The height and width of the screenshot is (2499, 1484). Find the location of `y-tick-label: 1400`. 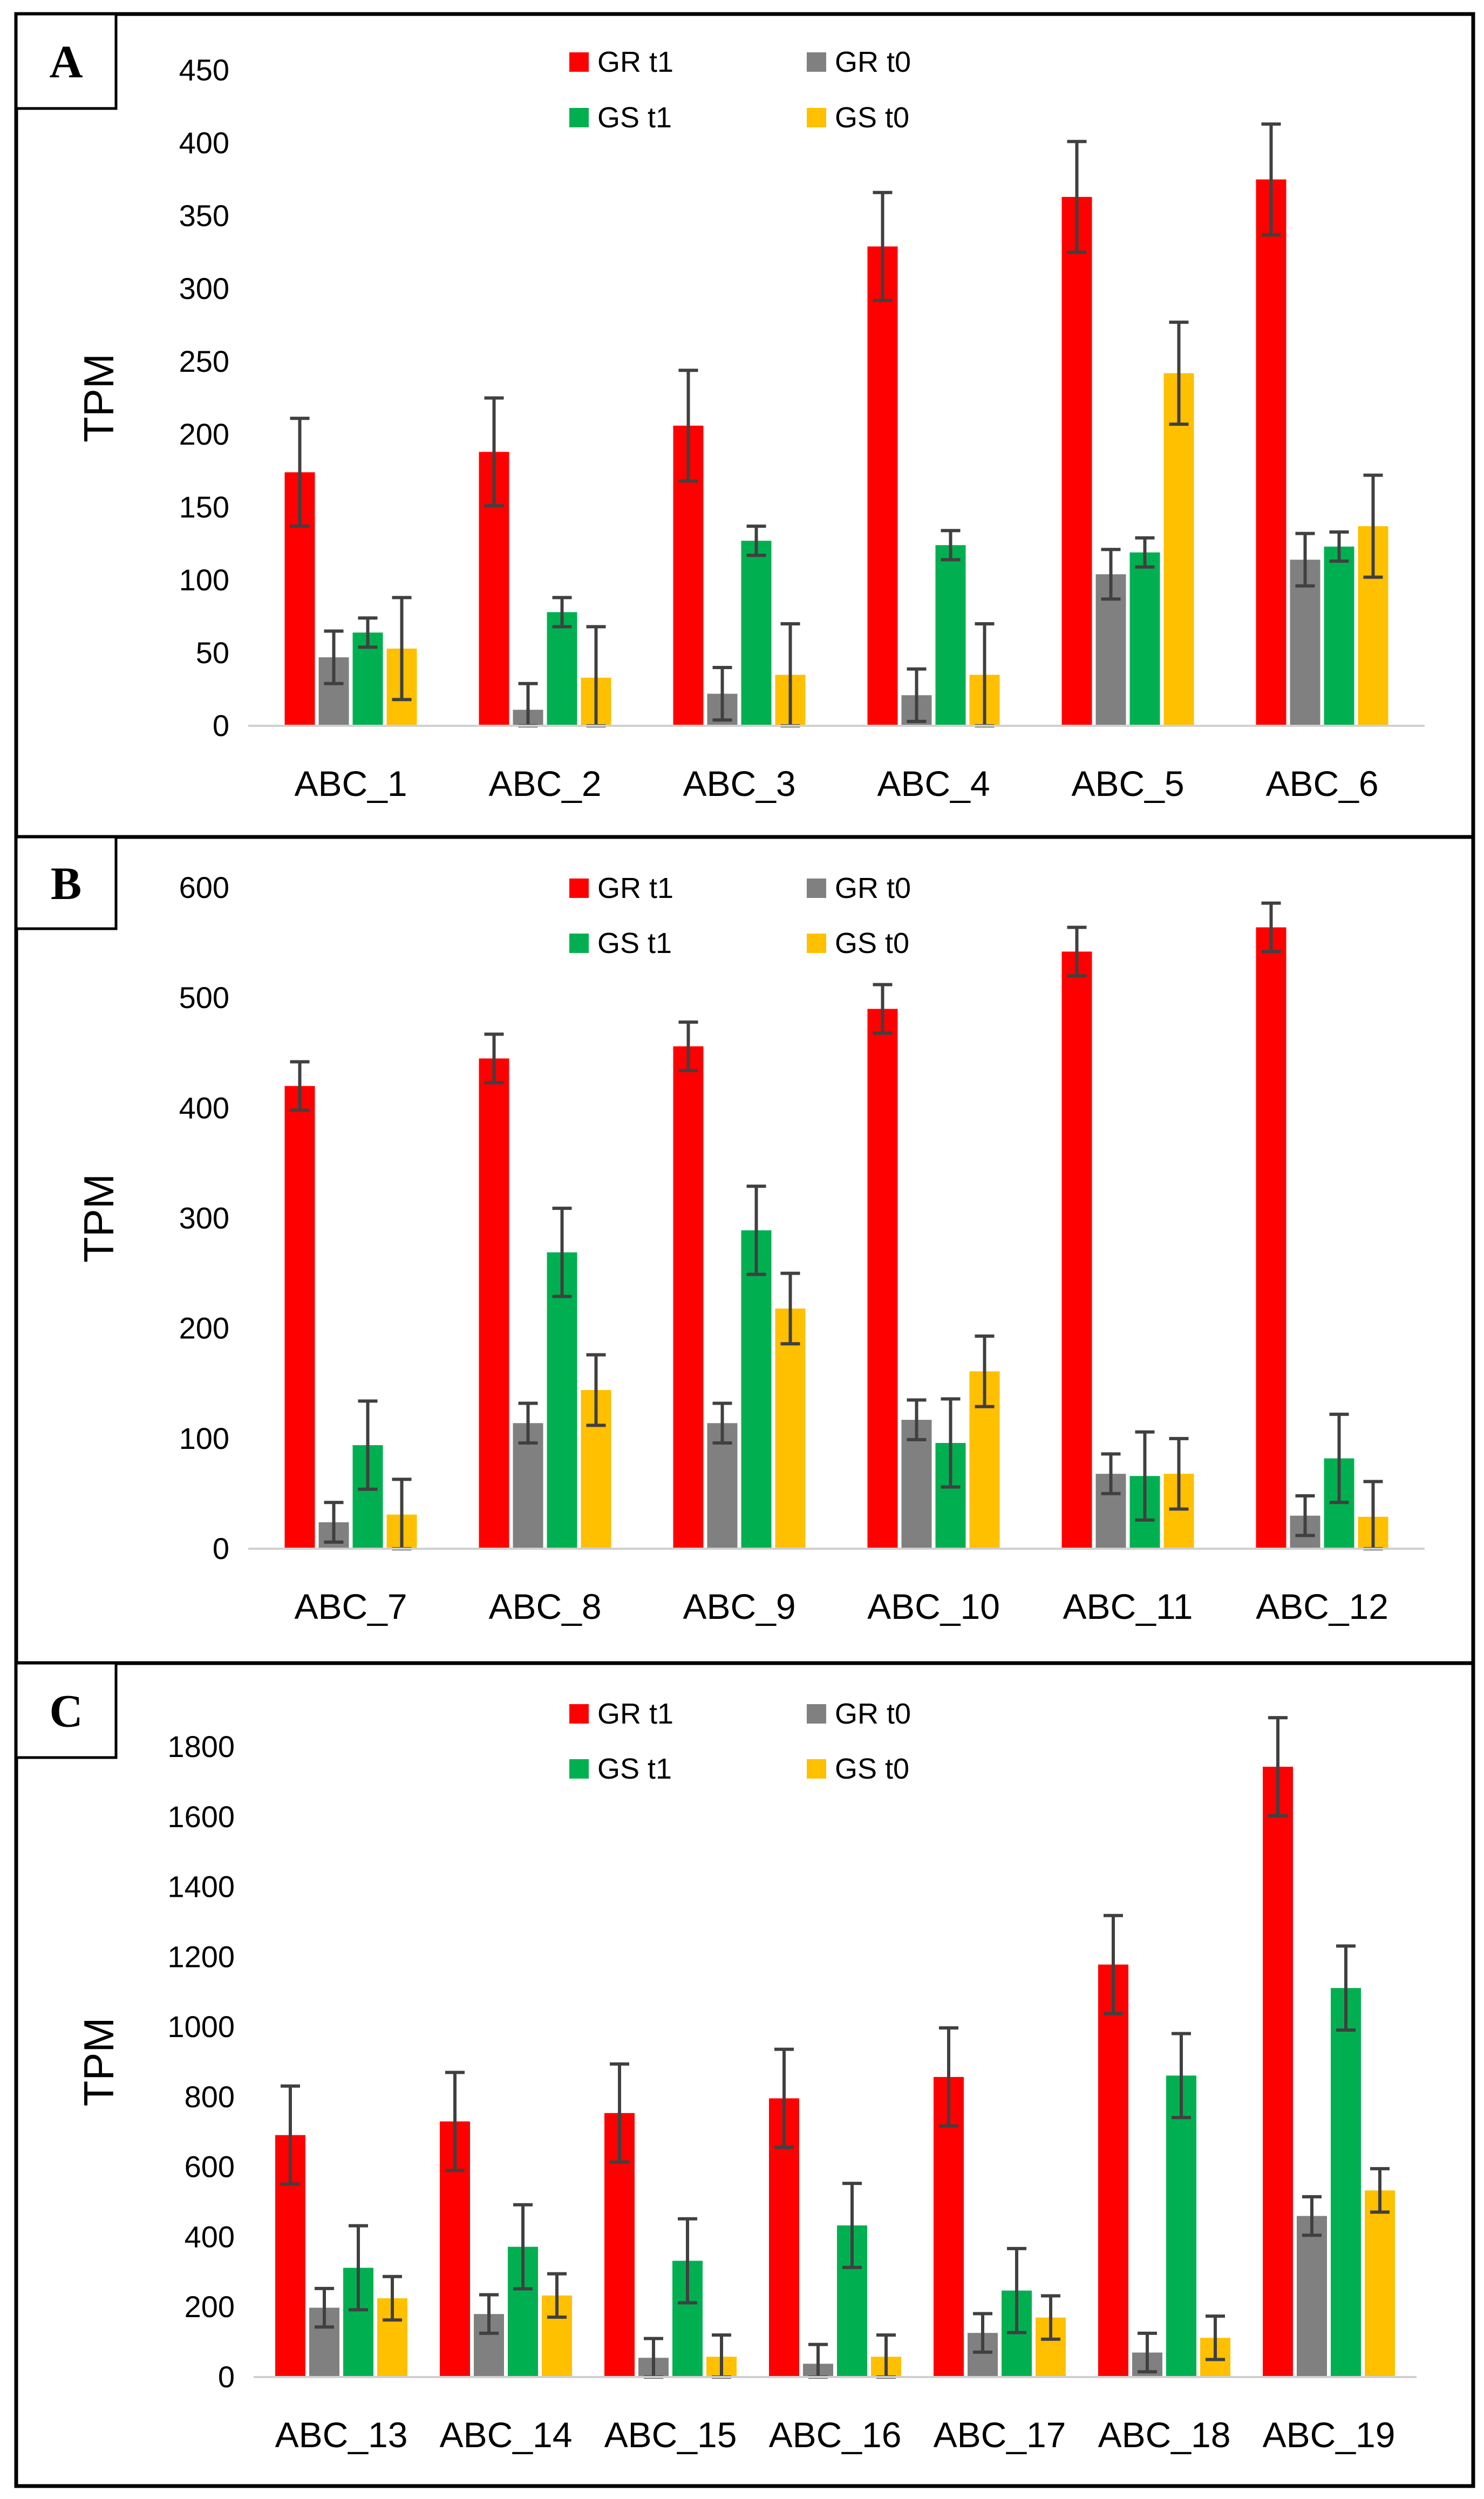

y-tick-label: 1400 is located at coordinates (201, 1887).